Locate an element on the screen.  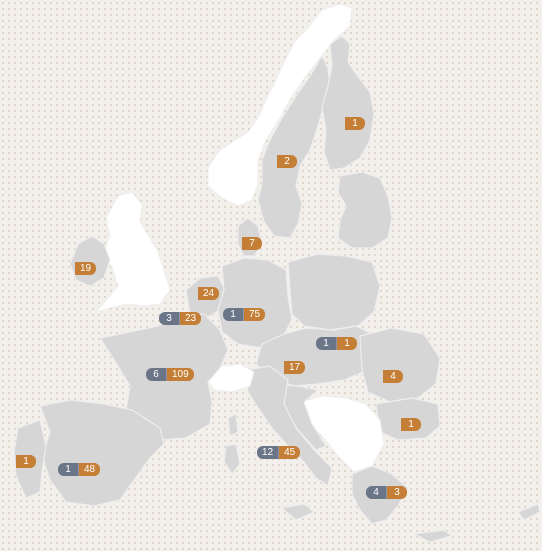
marker-count-orange: 7 is located at coordinates (252, 243).